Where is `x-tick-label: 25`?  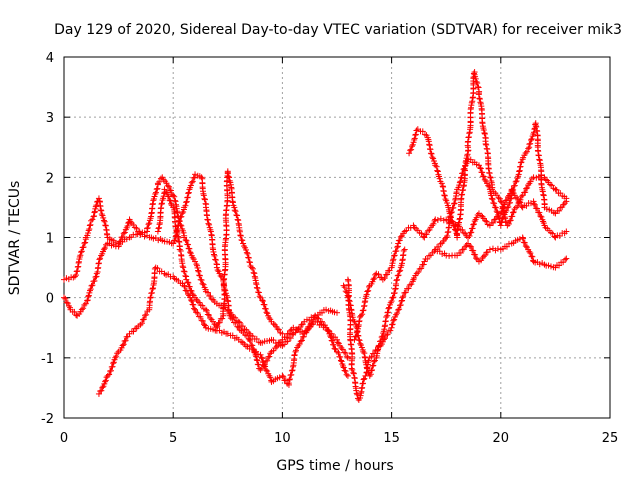 x-tick-label: 25 is located at coordinates (610, 438).